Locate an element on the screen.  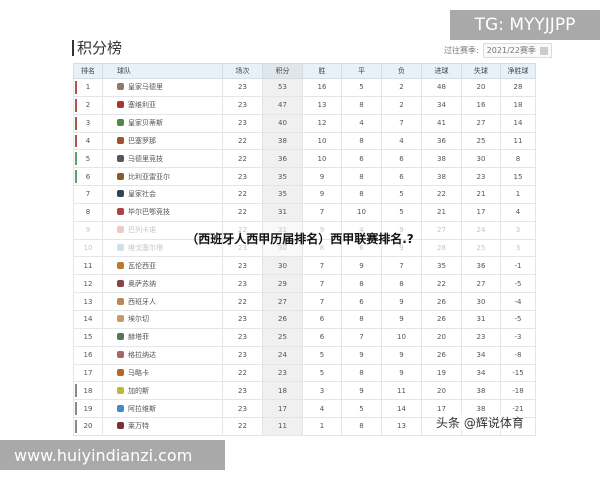
goals-against-value: 23 is located at coordinates (481, 176).